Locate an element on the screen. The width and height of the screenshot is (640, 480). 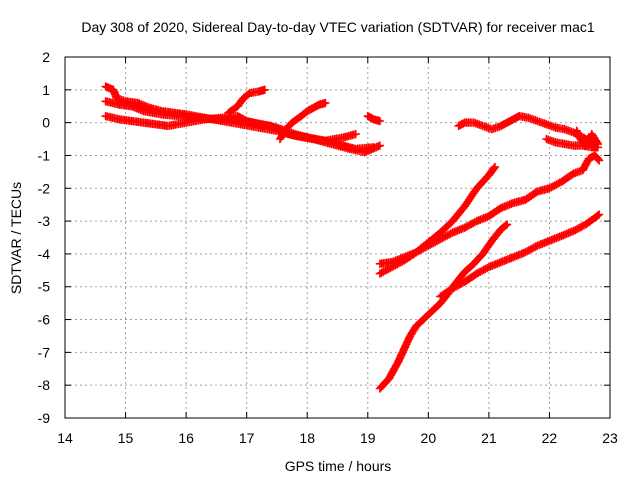
series-track-e is located at coordinates (302, 121).